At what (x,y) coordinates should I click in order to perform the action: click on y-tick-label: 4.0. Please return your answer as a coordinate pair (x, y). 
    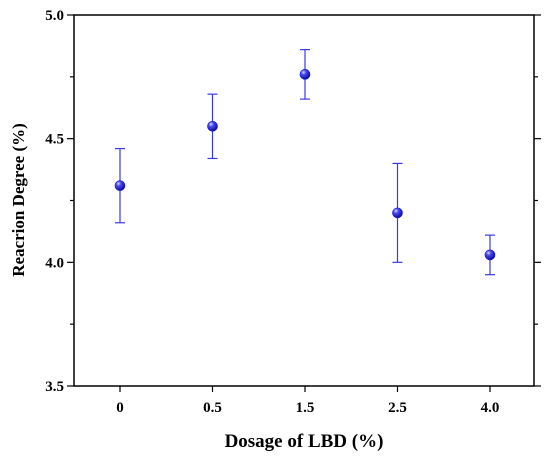
    Looking at the image, I should click on (54, 263).